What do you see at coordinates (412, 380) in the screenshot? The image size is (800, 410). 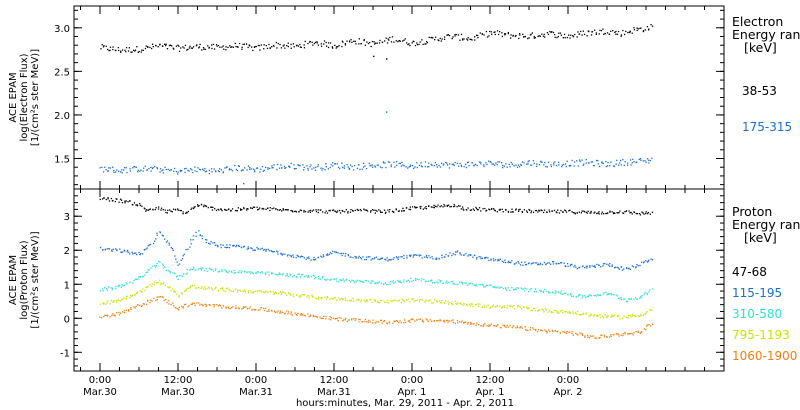 I see `xtick-time-label: 0:00` at bounding box center [412, 380].